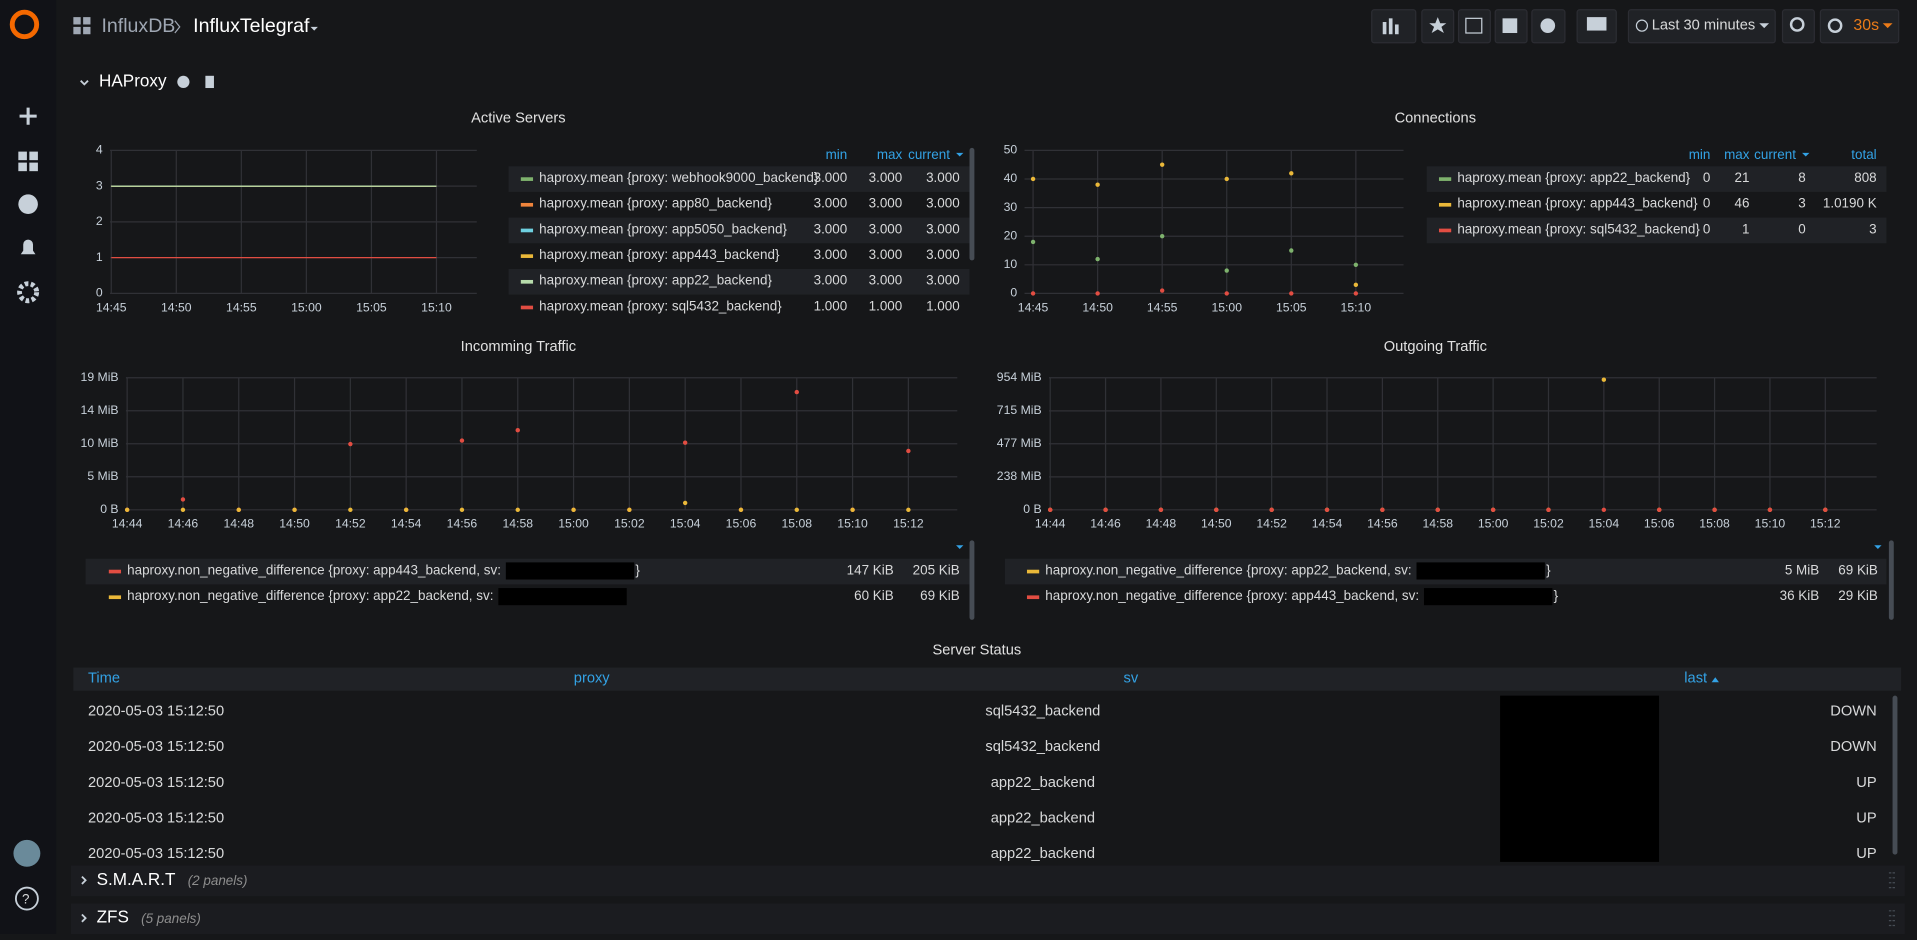  Describe the element at coordinates (314, 28) in the screenshot. I see `caret` at that location.